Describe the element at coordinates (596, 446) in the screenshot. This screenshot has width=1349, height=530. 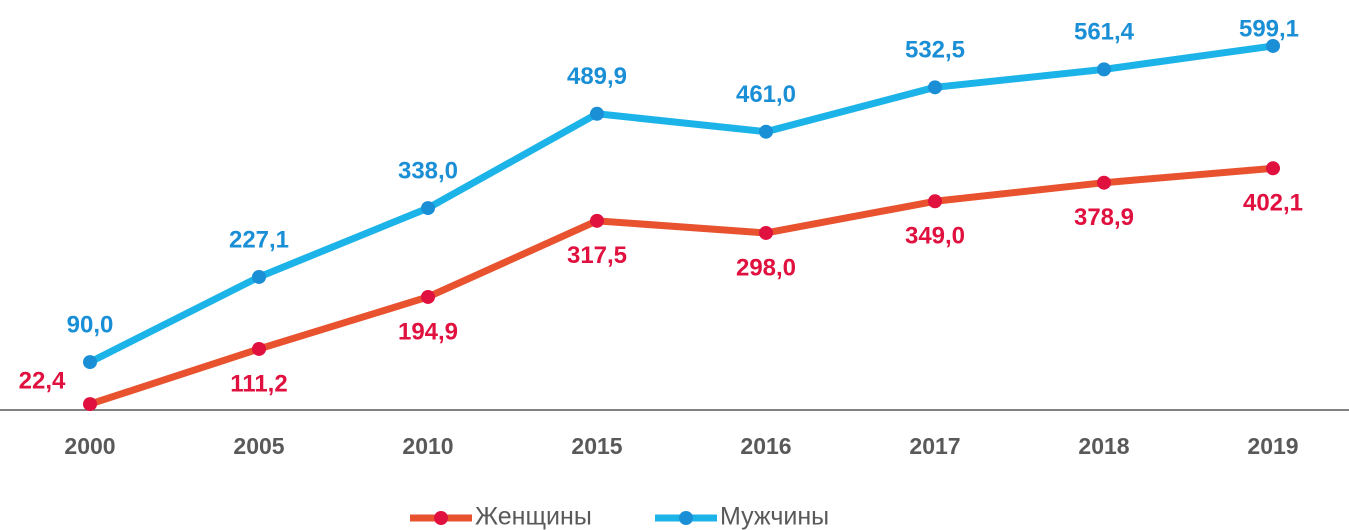
I see `x-tick-label: 2015` at that location.